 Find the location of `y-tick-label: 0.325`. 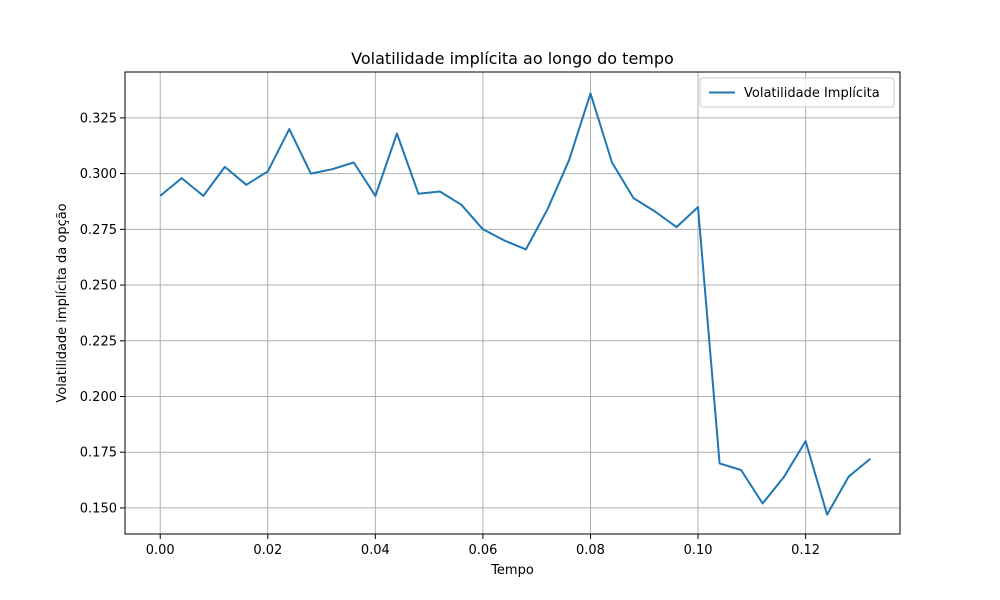

y-tick-label: 0.325 is located at coordinates (98, 118).